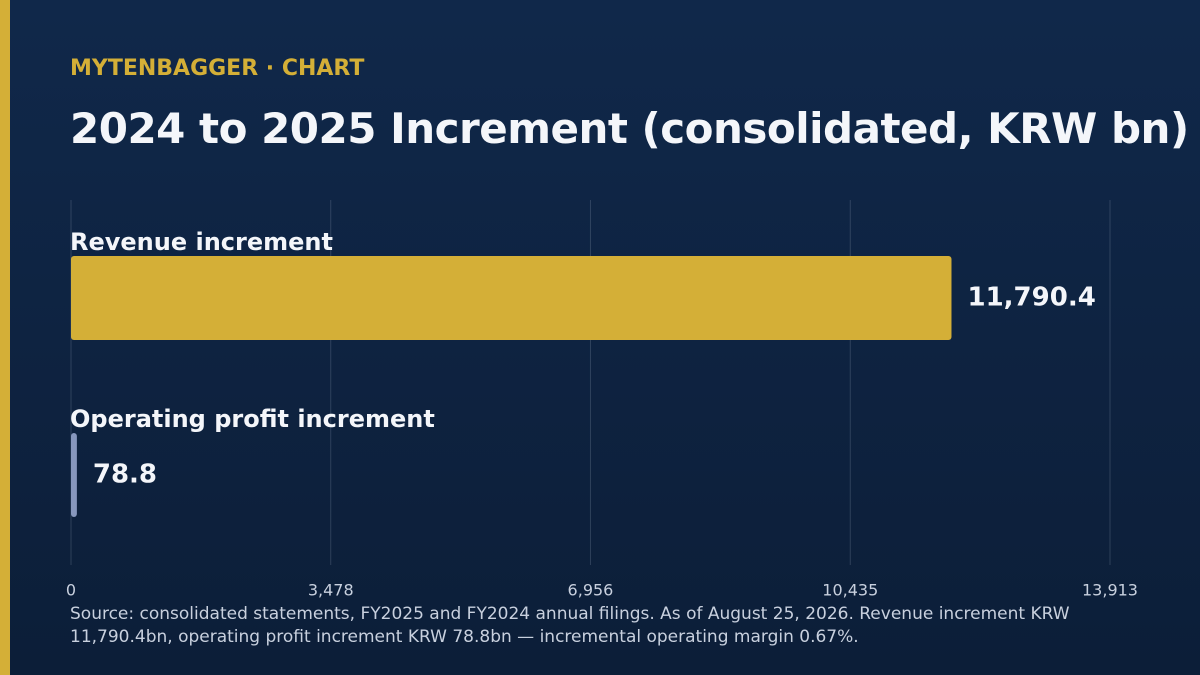 Image resolution: width=1200 pixels, height=675 pixels. I want to click on x-tick-label: 0, so click(71, 590).